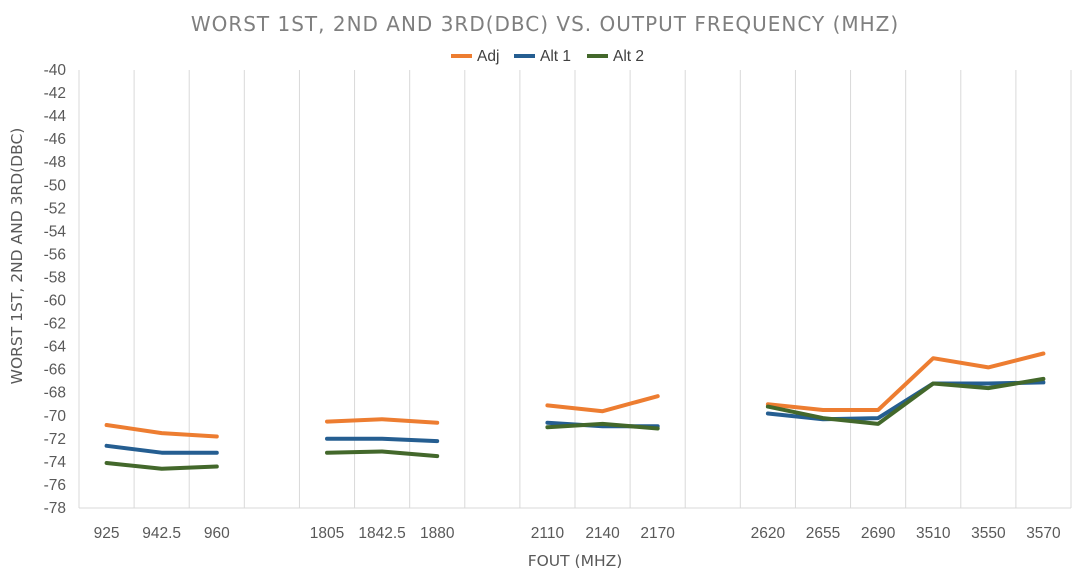  Describe the element at coordinates (548, 533) in the screenshot. I see `x-tick-label: 2110` at that location.